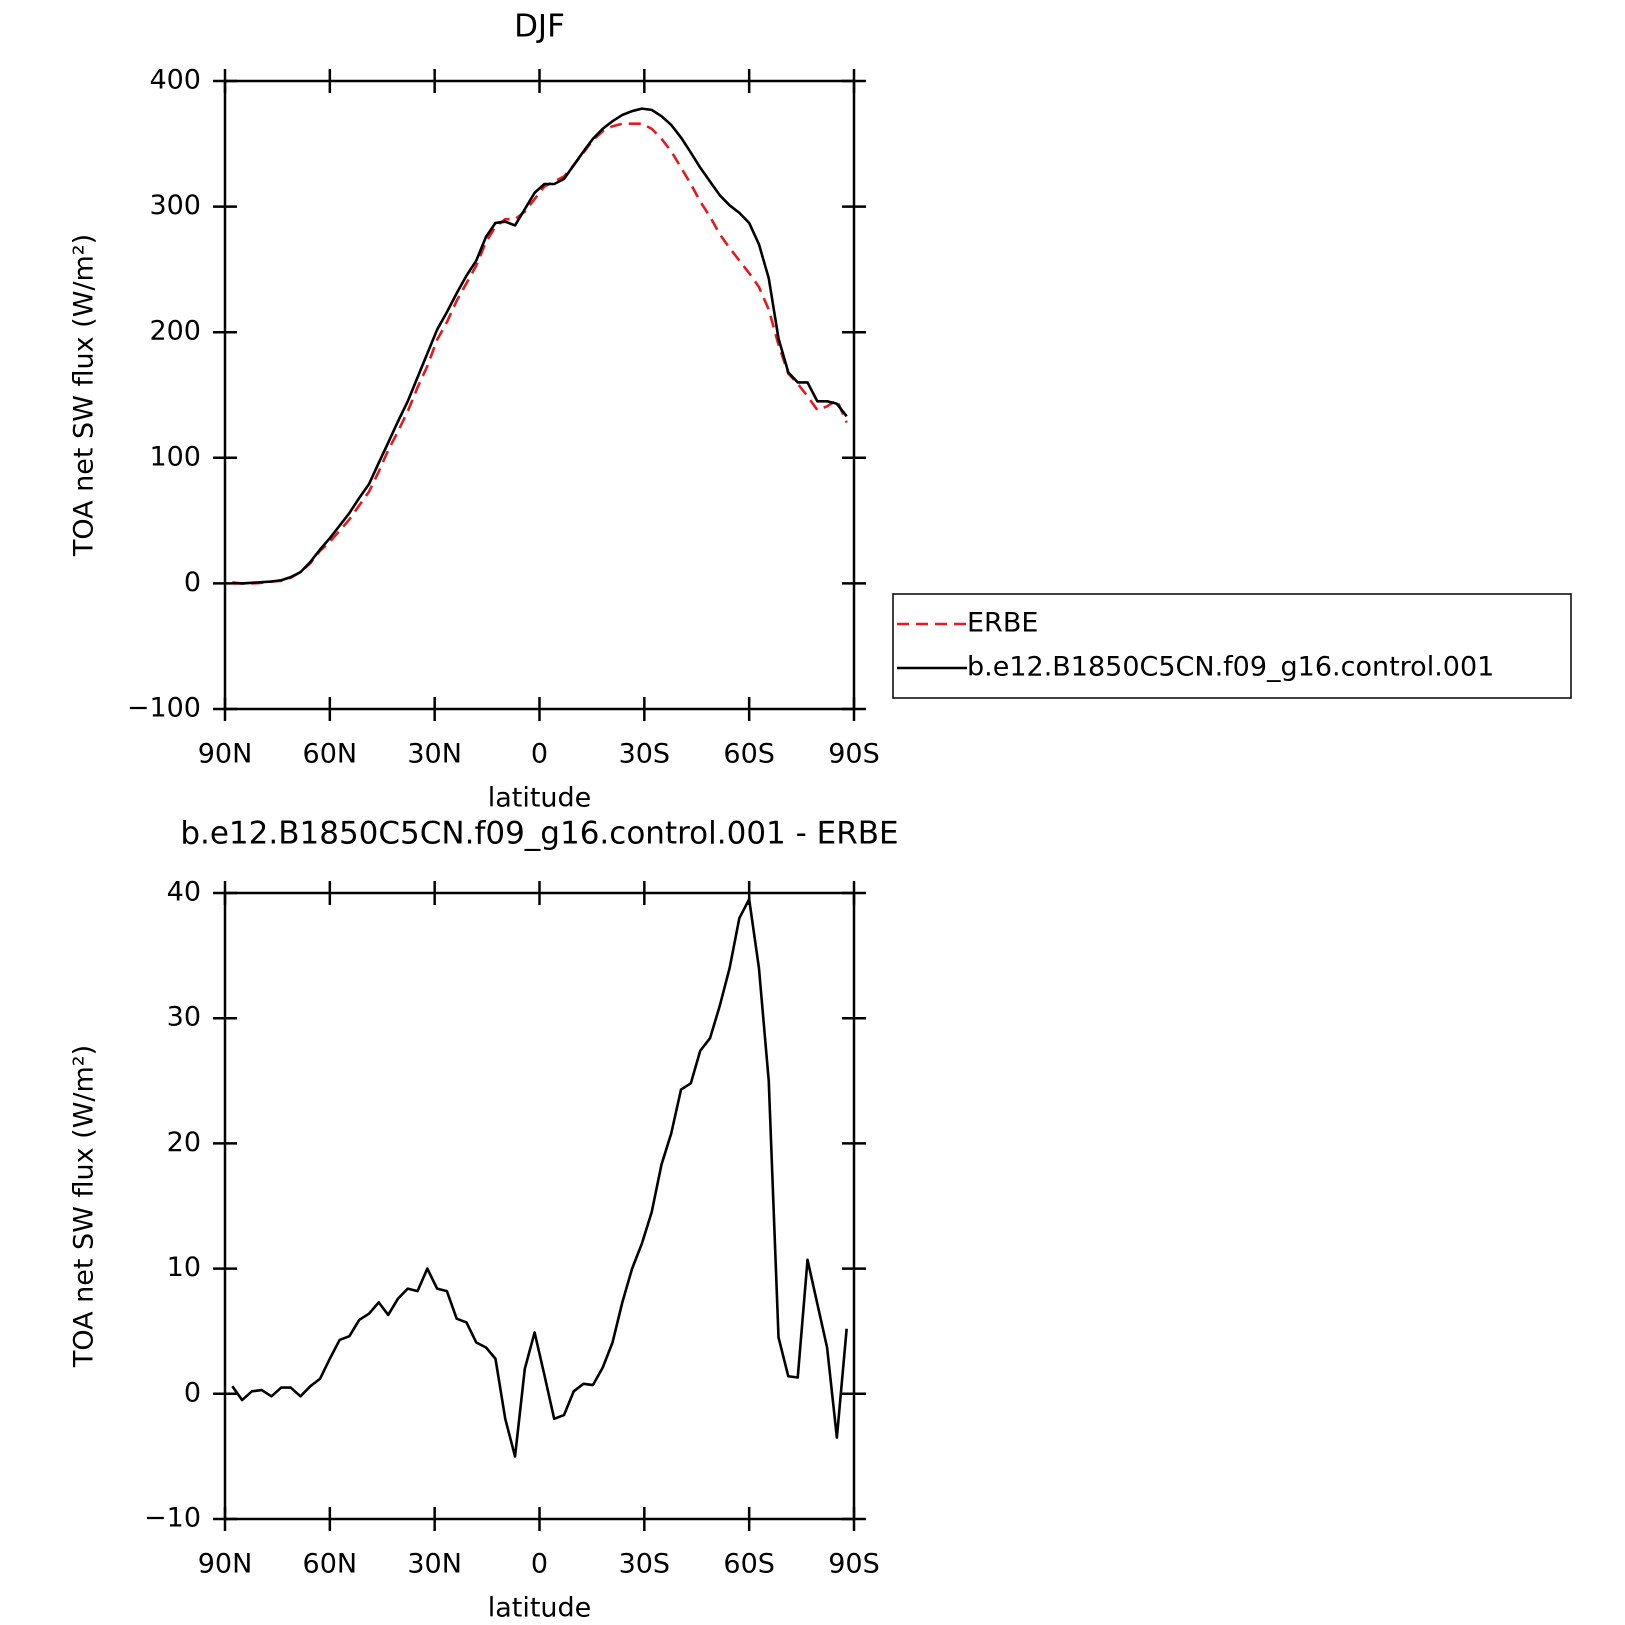  Describe the element at coordinates (184, 1017) in the screenshot. I see `y-tick-label: 30` at that location.